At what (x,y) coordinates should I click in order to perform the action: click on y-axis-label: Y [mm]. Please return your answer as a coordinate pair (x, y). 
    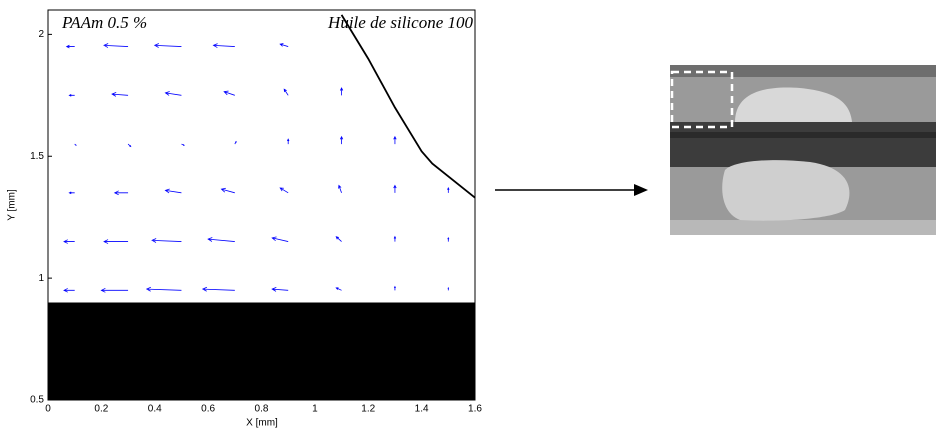
    Looking at the image, I should click on (12, 205).